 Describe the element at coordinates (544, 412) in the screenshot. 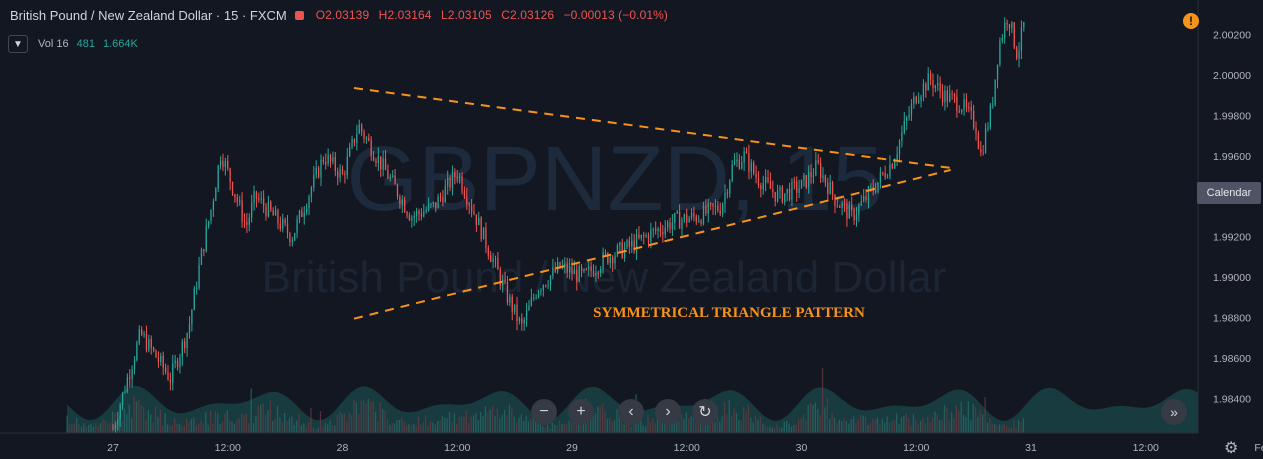

I see `minus-icon: −` at that location.